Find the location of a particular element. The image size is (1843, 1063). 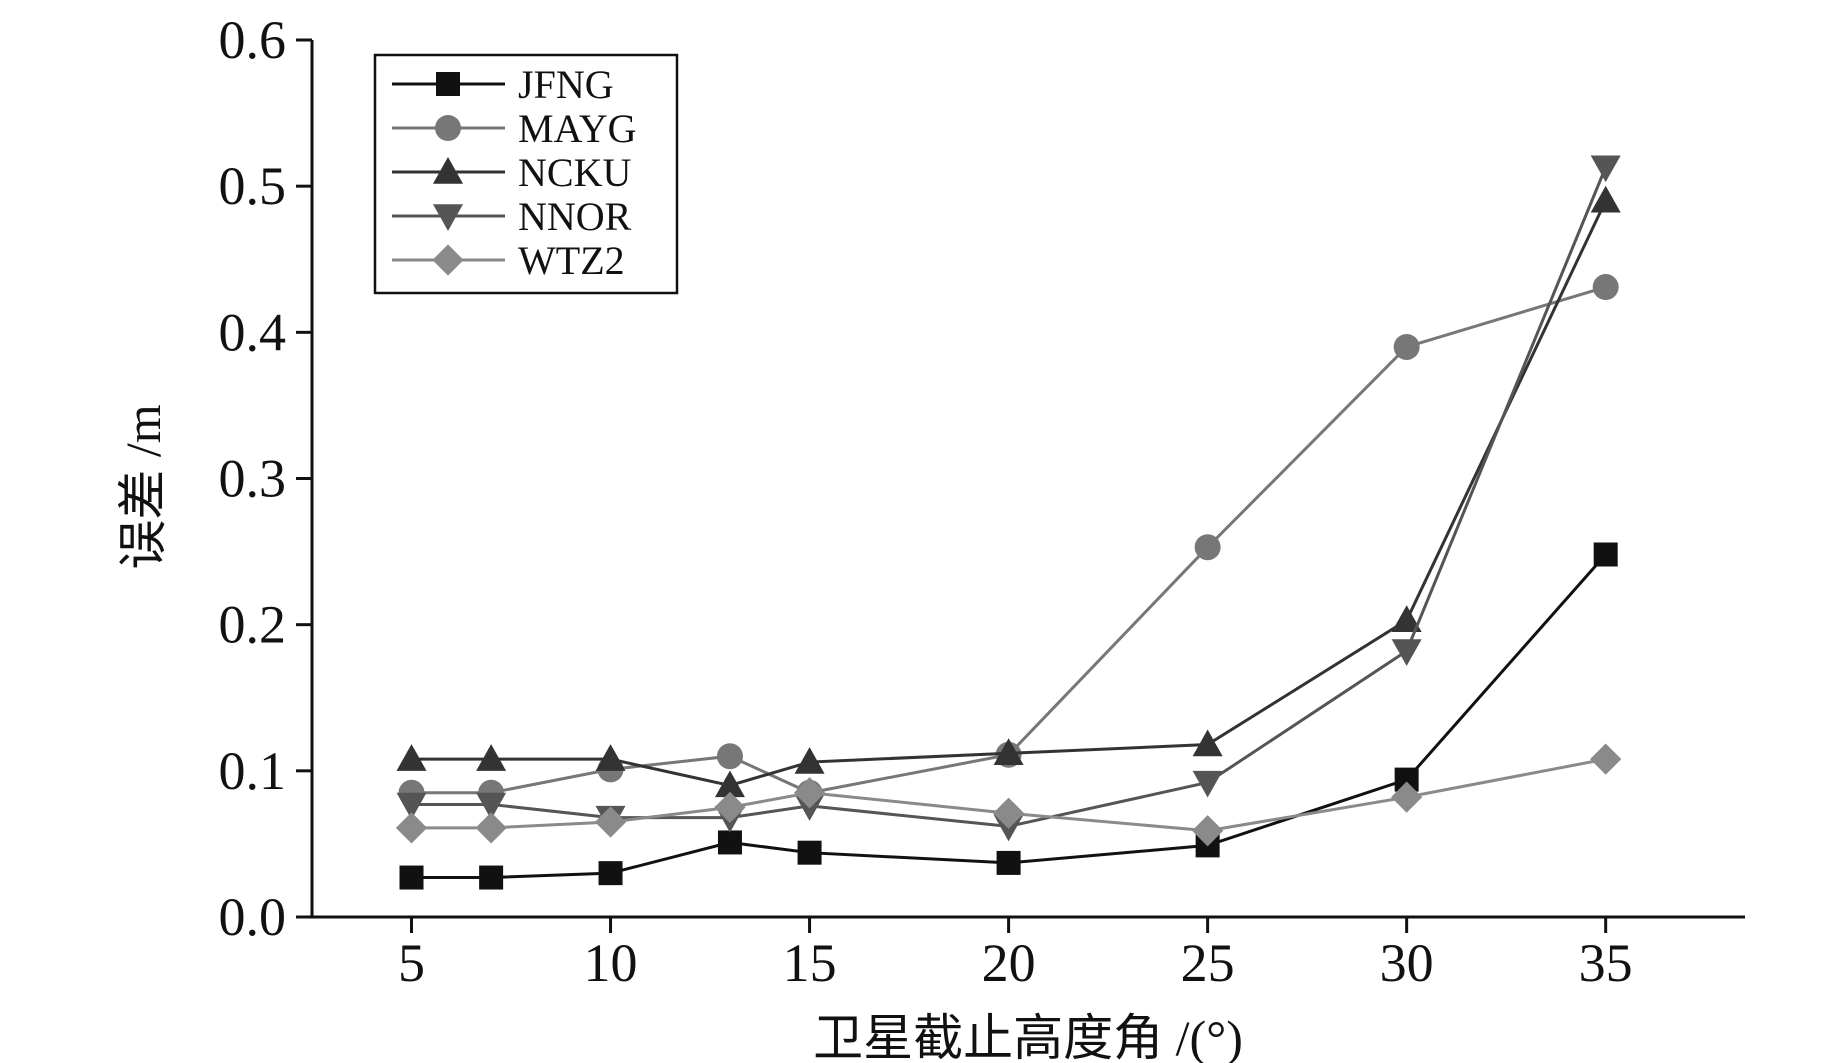

legend-label: MAYG is located at coordinates (577, 128).